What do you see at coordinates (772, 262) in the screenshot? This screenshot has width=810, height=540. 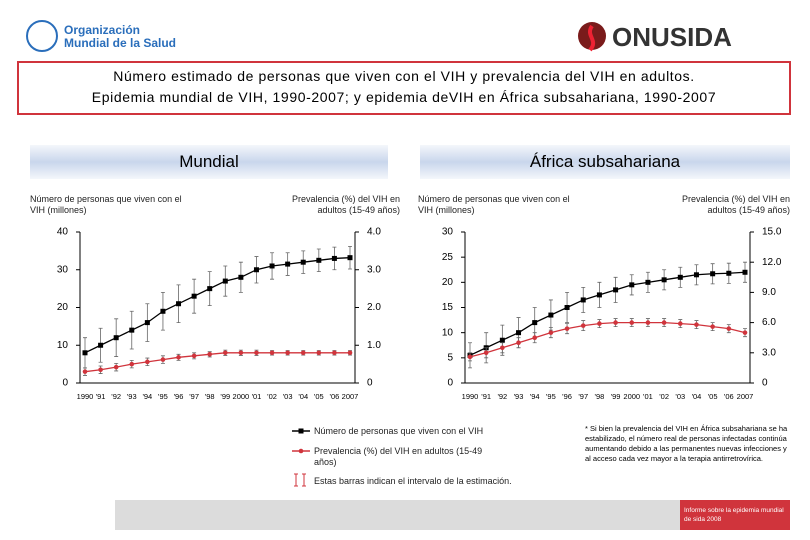 I see `y-tick-label: 12.0` at bounding box center [772, 262].